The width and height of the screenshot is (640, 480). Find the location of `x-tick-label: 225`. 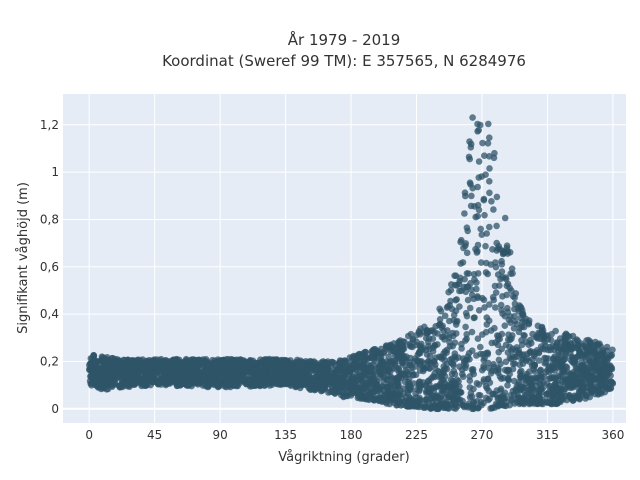

x-tick-label: 225 is located at coordinates (416, 435).